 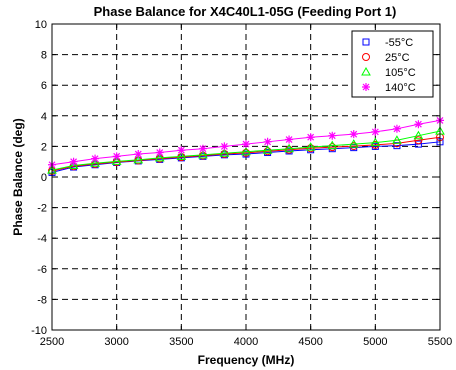 I want to click on y-tick-label: -8, so click(x=42, y=300).